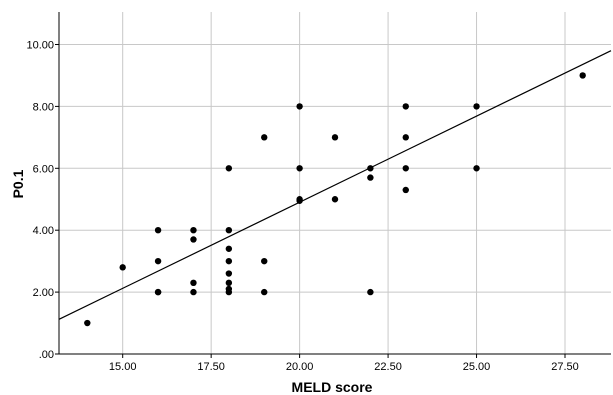 The width and height of the screenshot is (613, 395). What do you see at coordinates (123, 367) in the screenshot?
I see `x-tick-label: 15.00` at bounding box center [123, 367].